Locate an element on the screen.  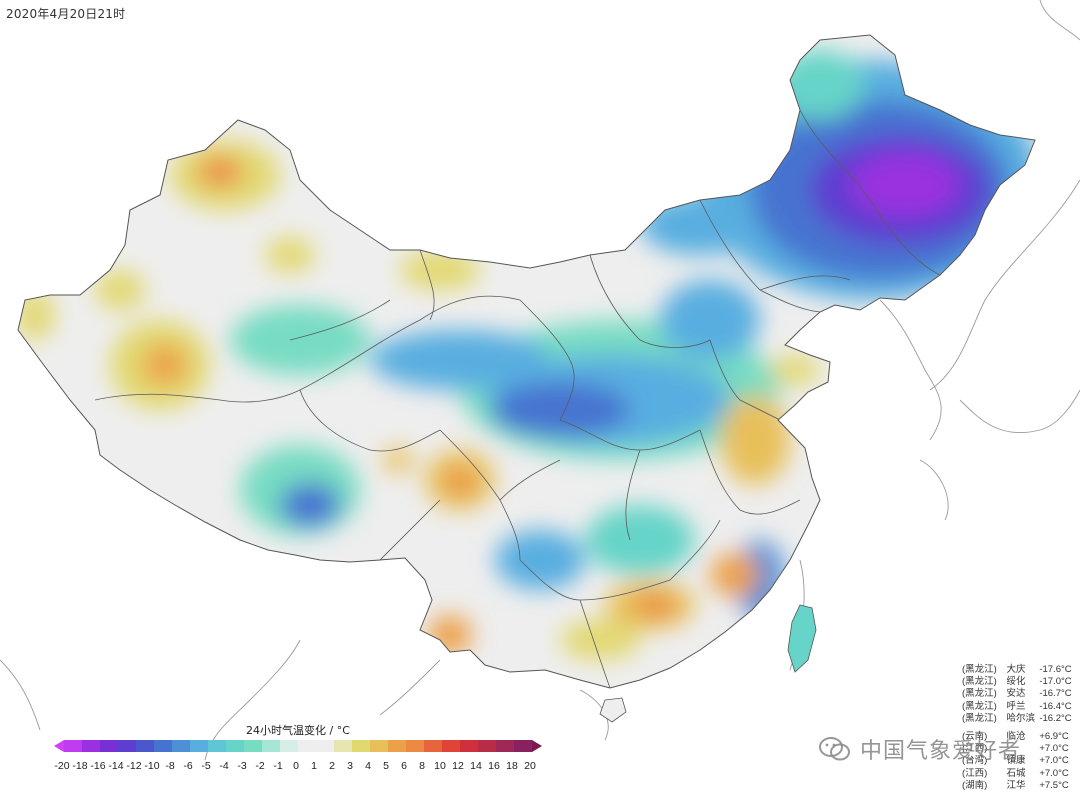
legend-tick-label: -8 is located at coordinates (170, 766).